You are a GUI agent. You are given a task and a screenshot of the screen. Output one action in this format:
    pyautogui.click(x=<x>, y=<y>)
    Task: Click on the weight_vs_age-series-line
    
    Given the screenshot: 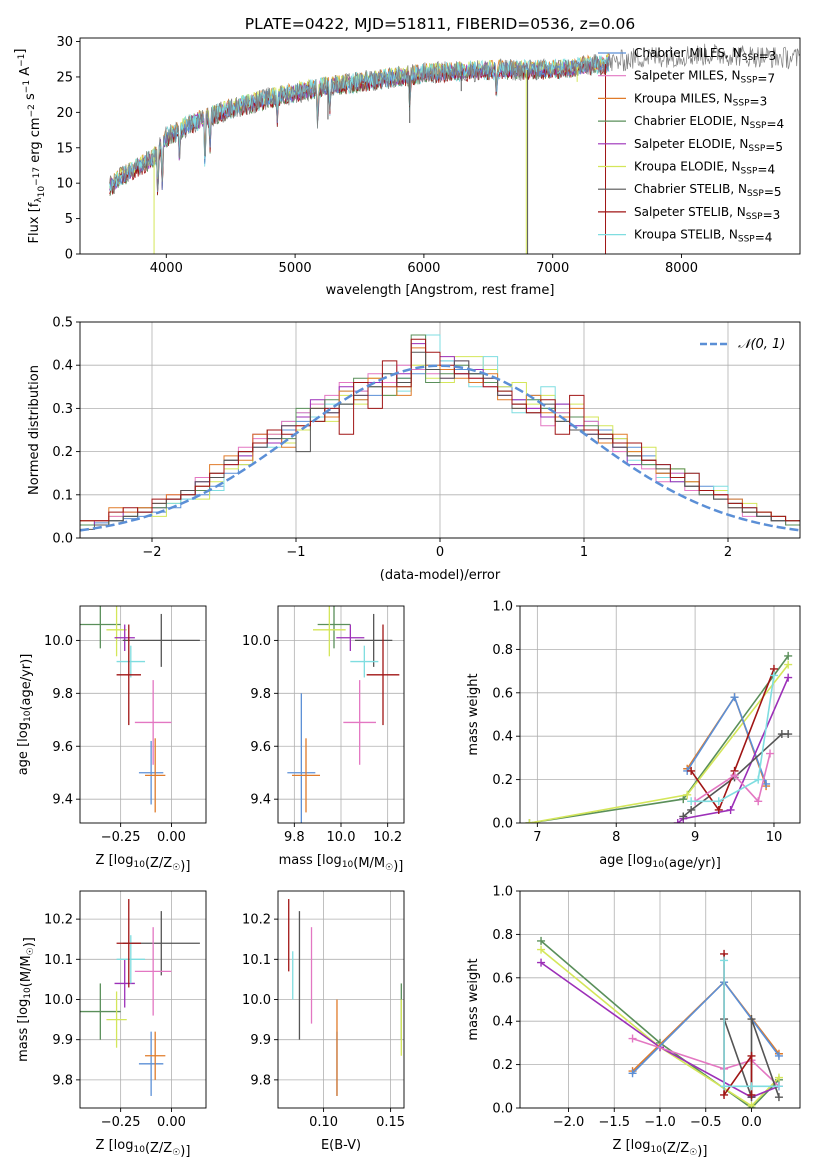 What is the action you would take?
    pyautogui.click(x=732, y=778)
    